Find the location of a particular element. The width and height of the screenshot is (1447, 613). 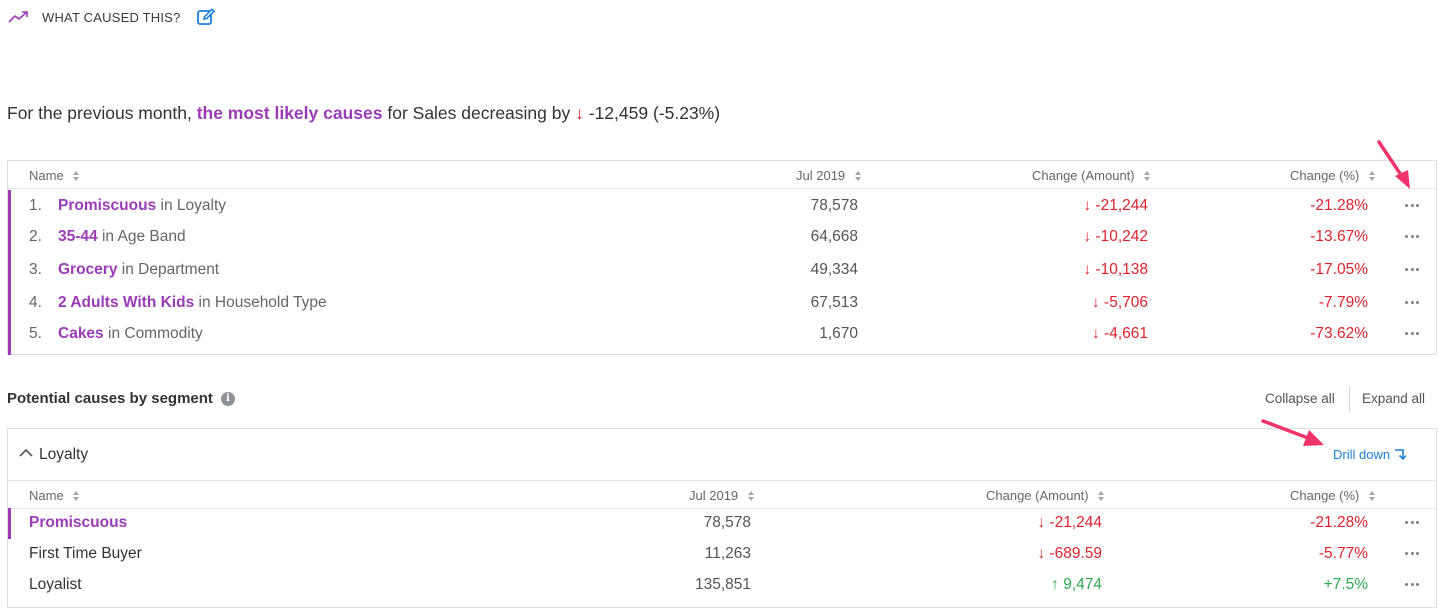

summary-highlight: the most likely causes is located at coordinates (289, 113).